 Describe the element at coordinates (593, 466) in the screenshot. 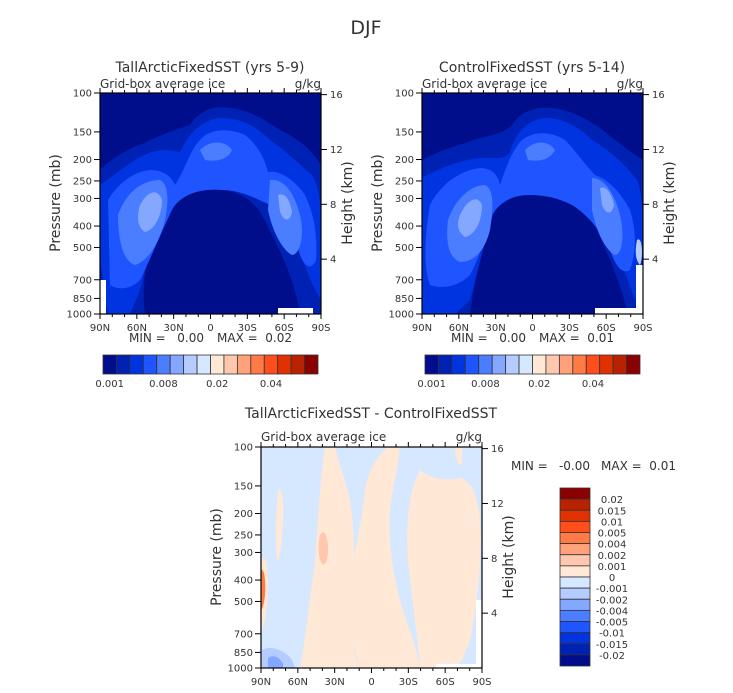

I see `stats-readout: MIN = -0.00 MAX = 0.01` at that location.